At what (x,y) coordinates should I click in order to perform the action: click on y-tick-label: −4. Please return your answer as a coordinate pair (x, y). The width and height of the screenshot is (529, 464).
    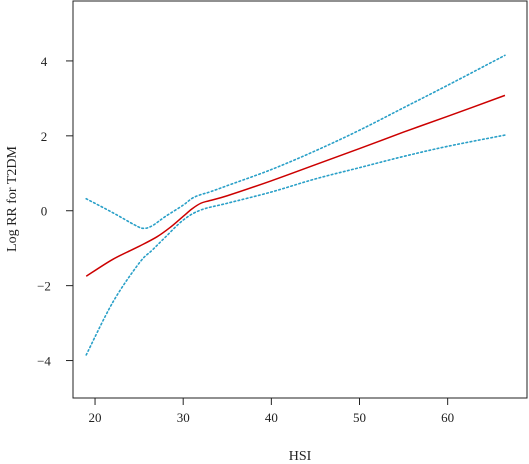
    Looking at the image, I should click on (44, 361).